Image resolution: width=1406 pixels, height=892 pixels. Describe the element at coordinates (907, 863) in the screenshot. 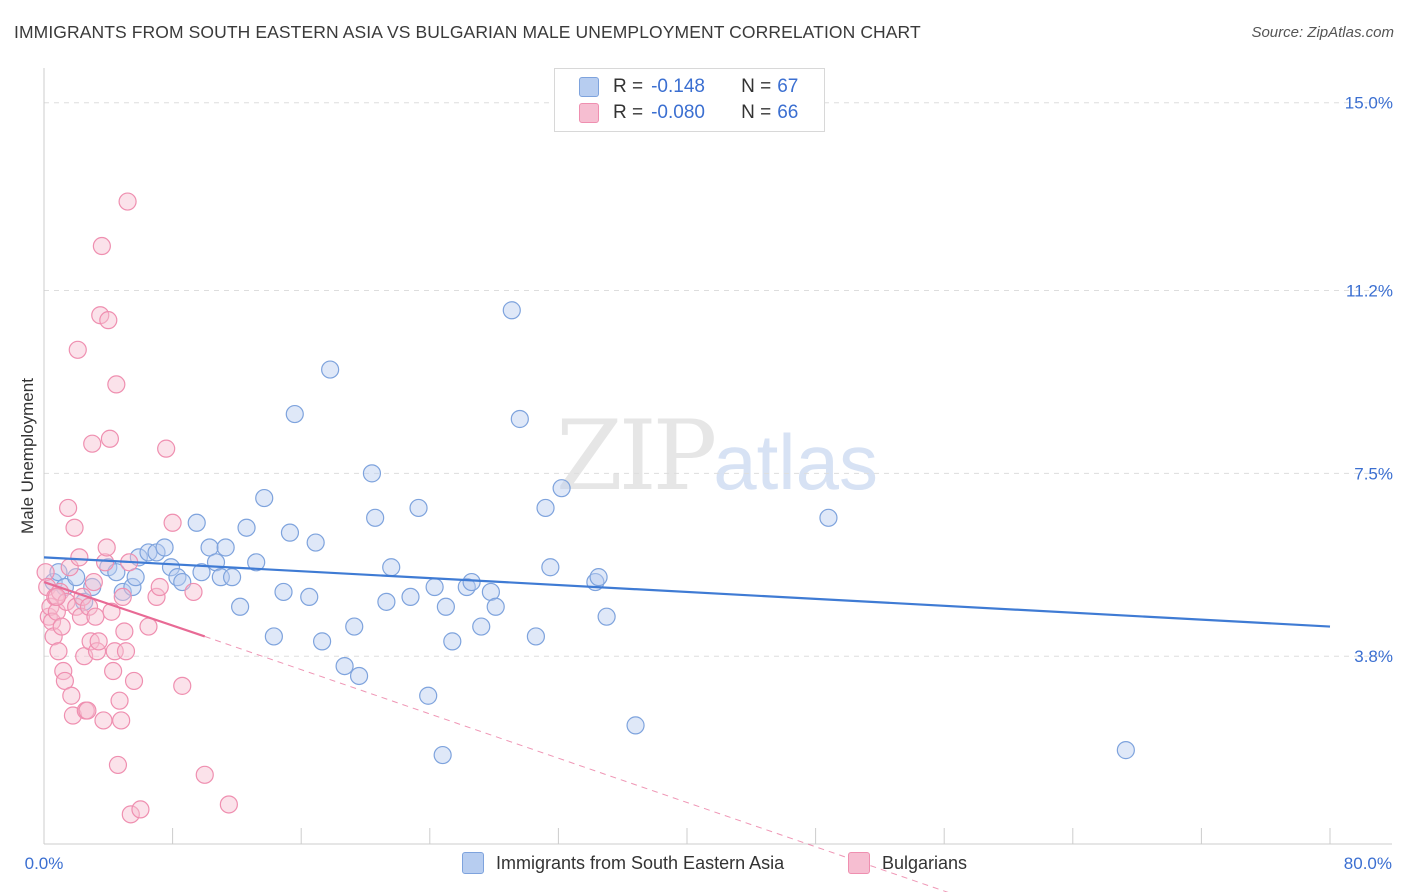

I see `bottom-legend-pink: Bulgarians` at that location.